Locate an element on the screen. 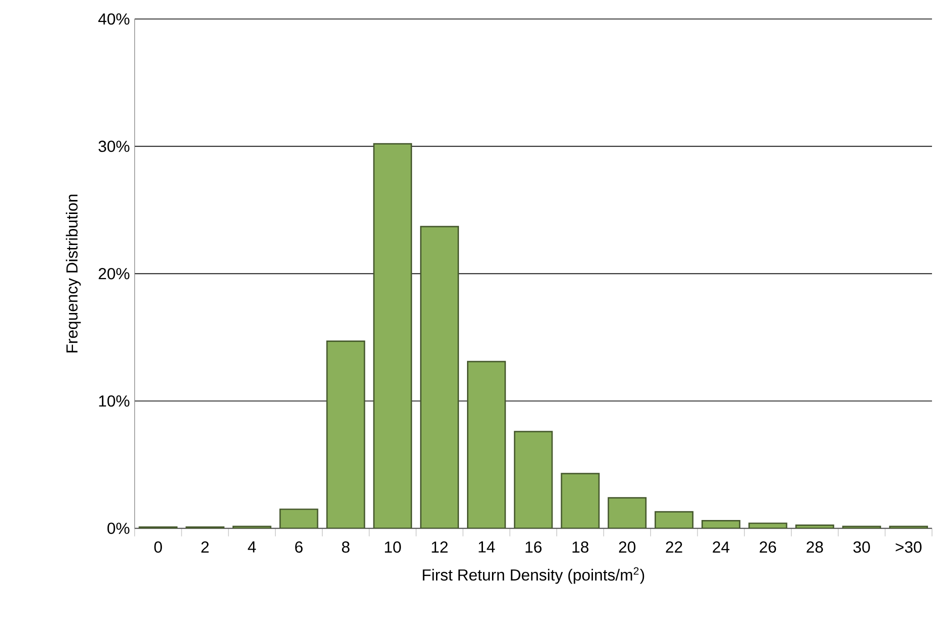  x-tick-label: 6 is located at coordinates (299, 547).